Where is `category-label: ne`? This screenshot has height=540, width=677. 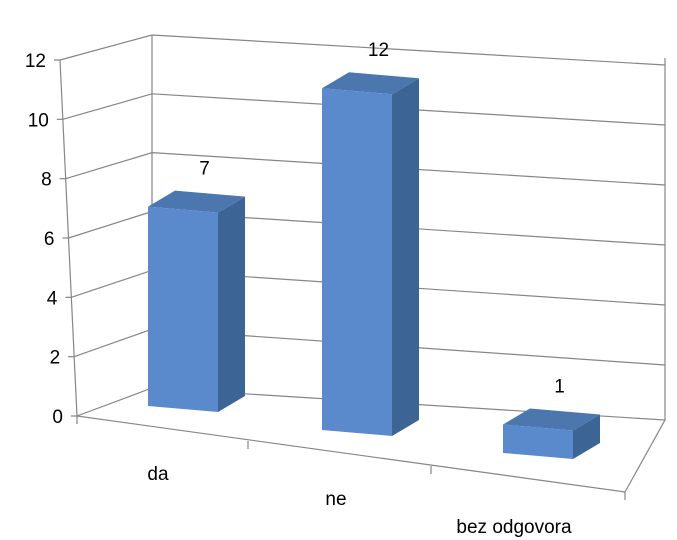
category-label: ne is located at coordinates (335, 499).